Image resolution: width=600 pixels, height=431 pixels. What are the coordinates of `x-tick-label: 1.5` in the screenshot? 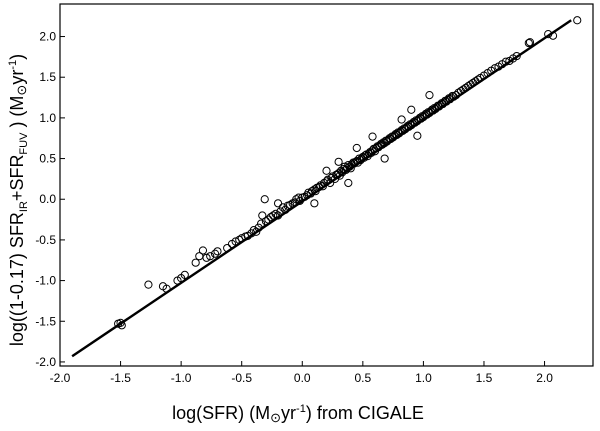 It's located at (484, 378).